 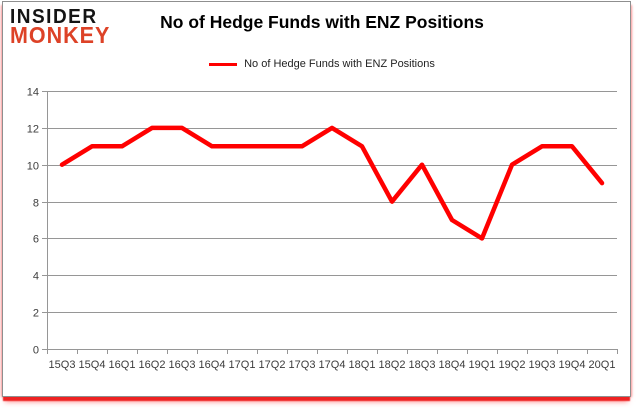 I want to click on x-tick-label: 15Q3, so click(x=62, y=365).